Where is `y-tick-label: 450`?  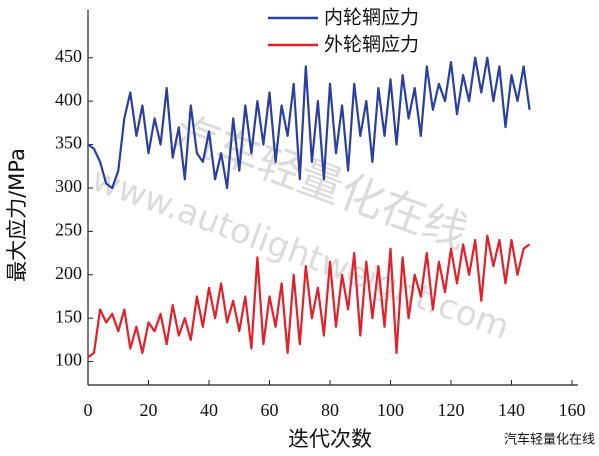 y-tick-label: 450 is located at coordinates (68, 56).